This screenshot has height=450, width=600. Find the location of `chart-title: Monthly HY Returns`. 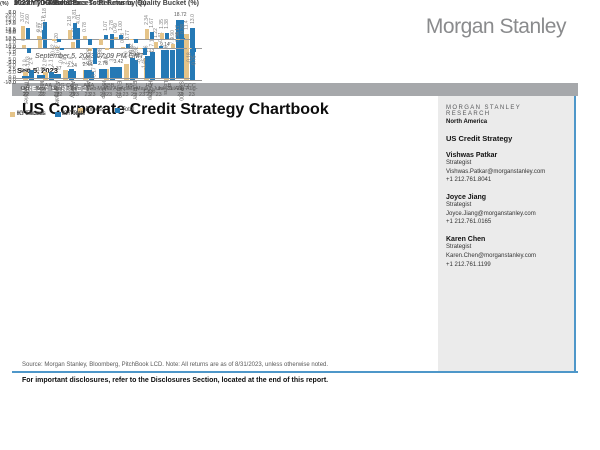

chart-title: Monthly HY Returns is located at coordinates (47, 3).